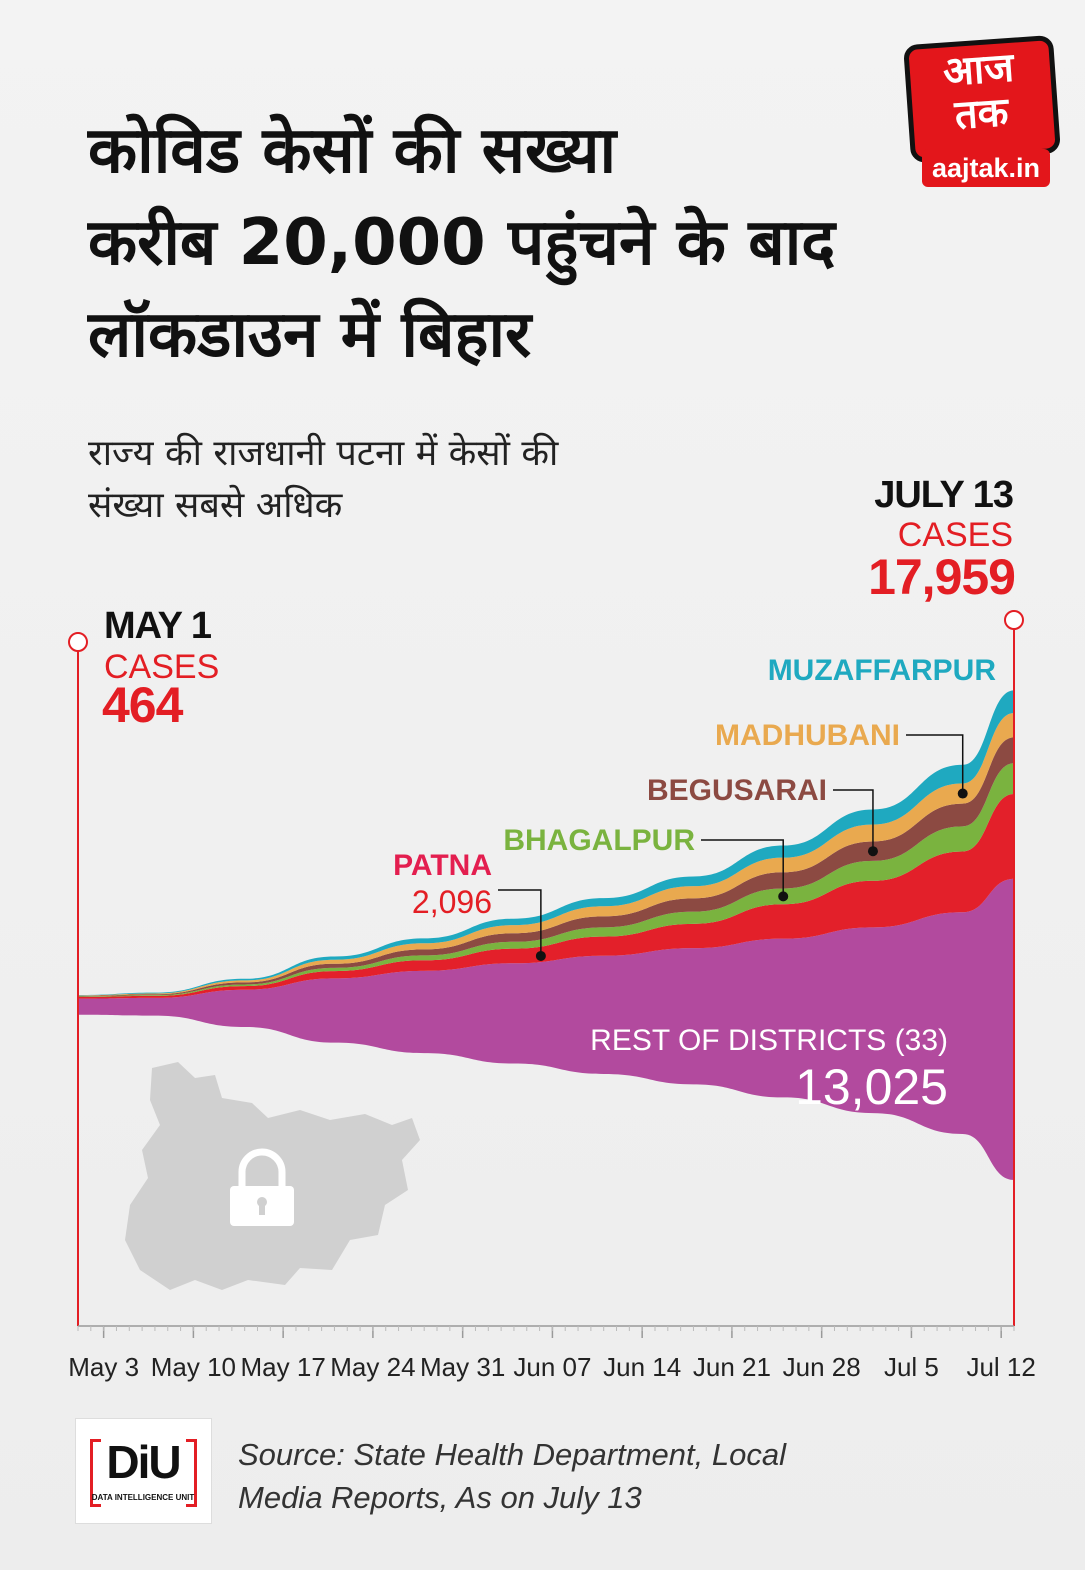  What do you see at coordinates (807, 735) in the screenshot?
I see `label-madhubani: MADHUBANI` at bounding box center [807, 735].